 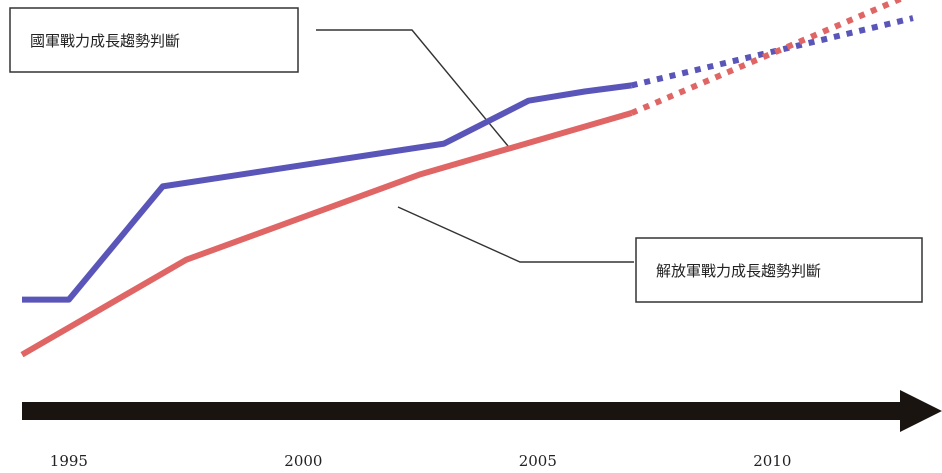 What do you see at coordinates (772, 461) in the screenshot?
I see `x-tick-label-3: 2010` at bounding box center [772, 461].